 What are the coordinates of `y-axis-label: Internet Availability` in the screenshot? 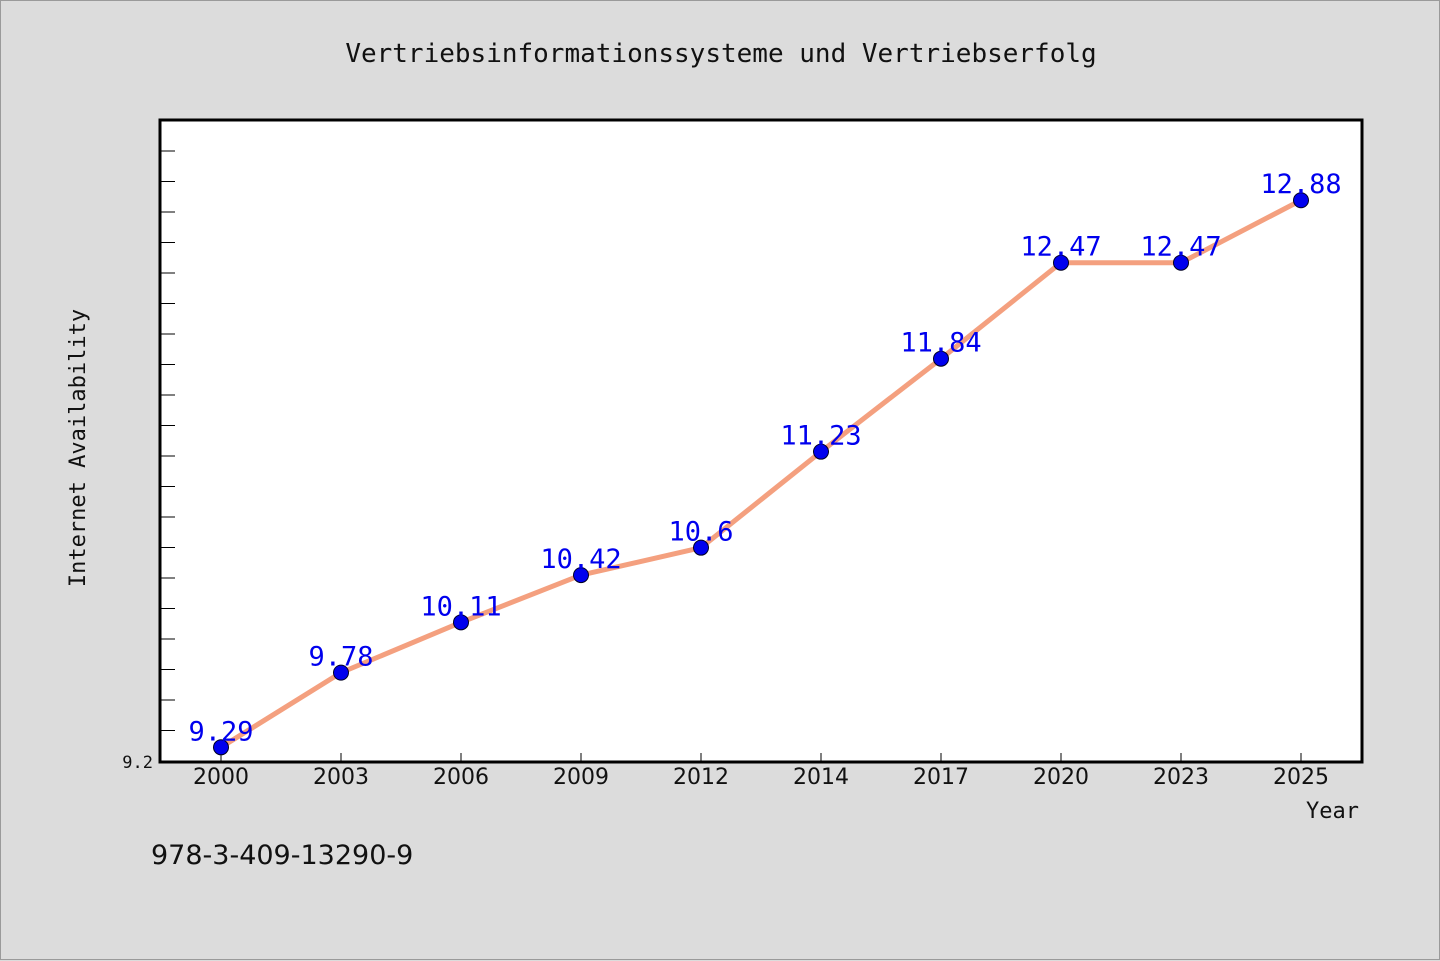 It's located at (78, 448).